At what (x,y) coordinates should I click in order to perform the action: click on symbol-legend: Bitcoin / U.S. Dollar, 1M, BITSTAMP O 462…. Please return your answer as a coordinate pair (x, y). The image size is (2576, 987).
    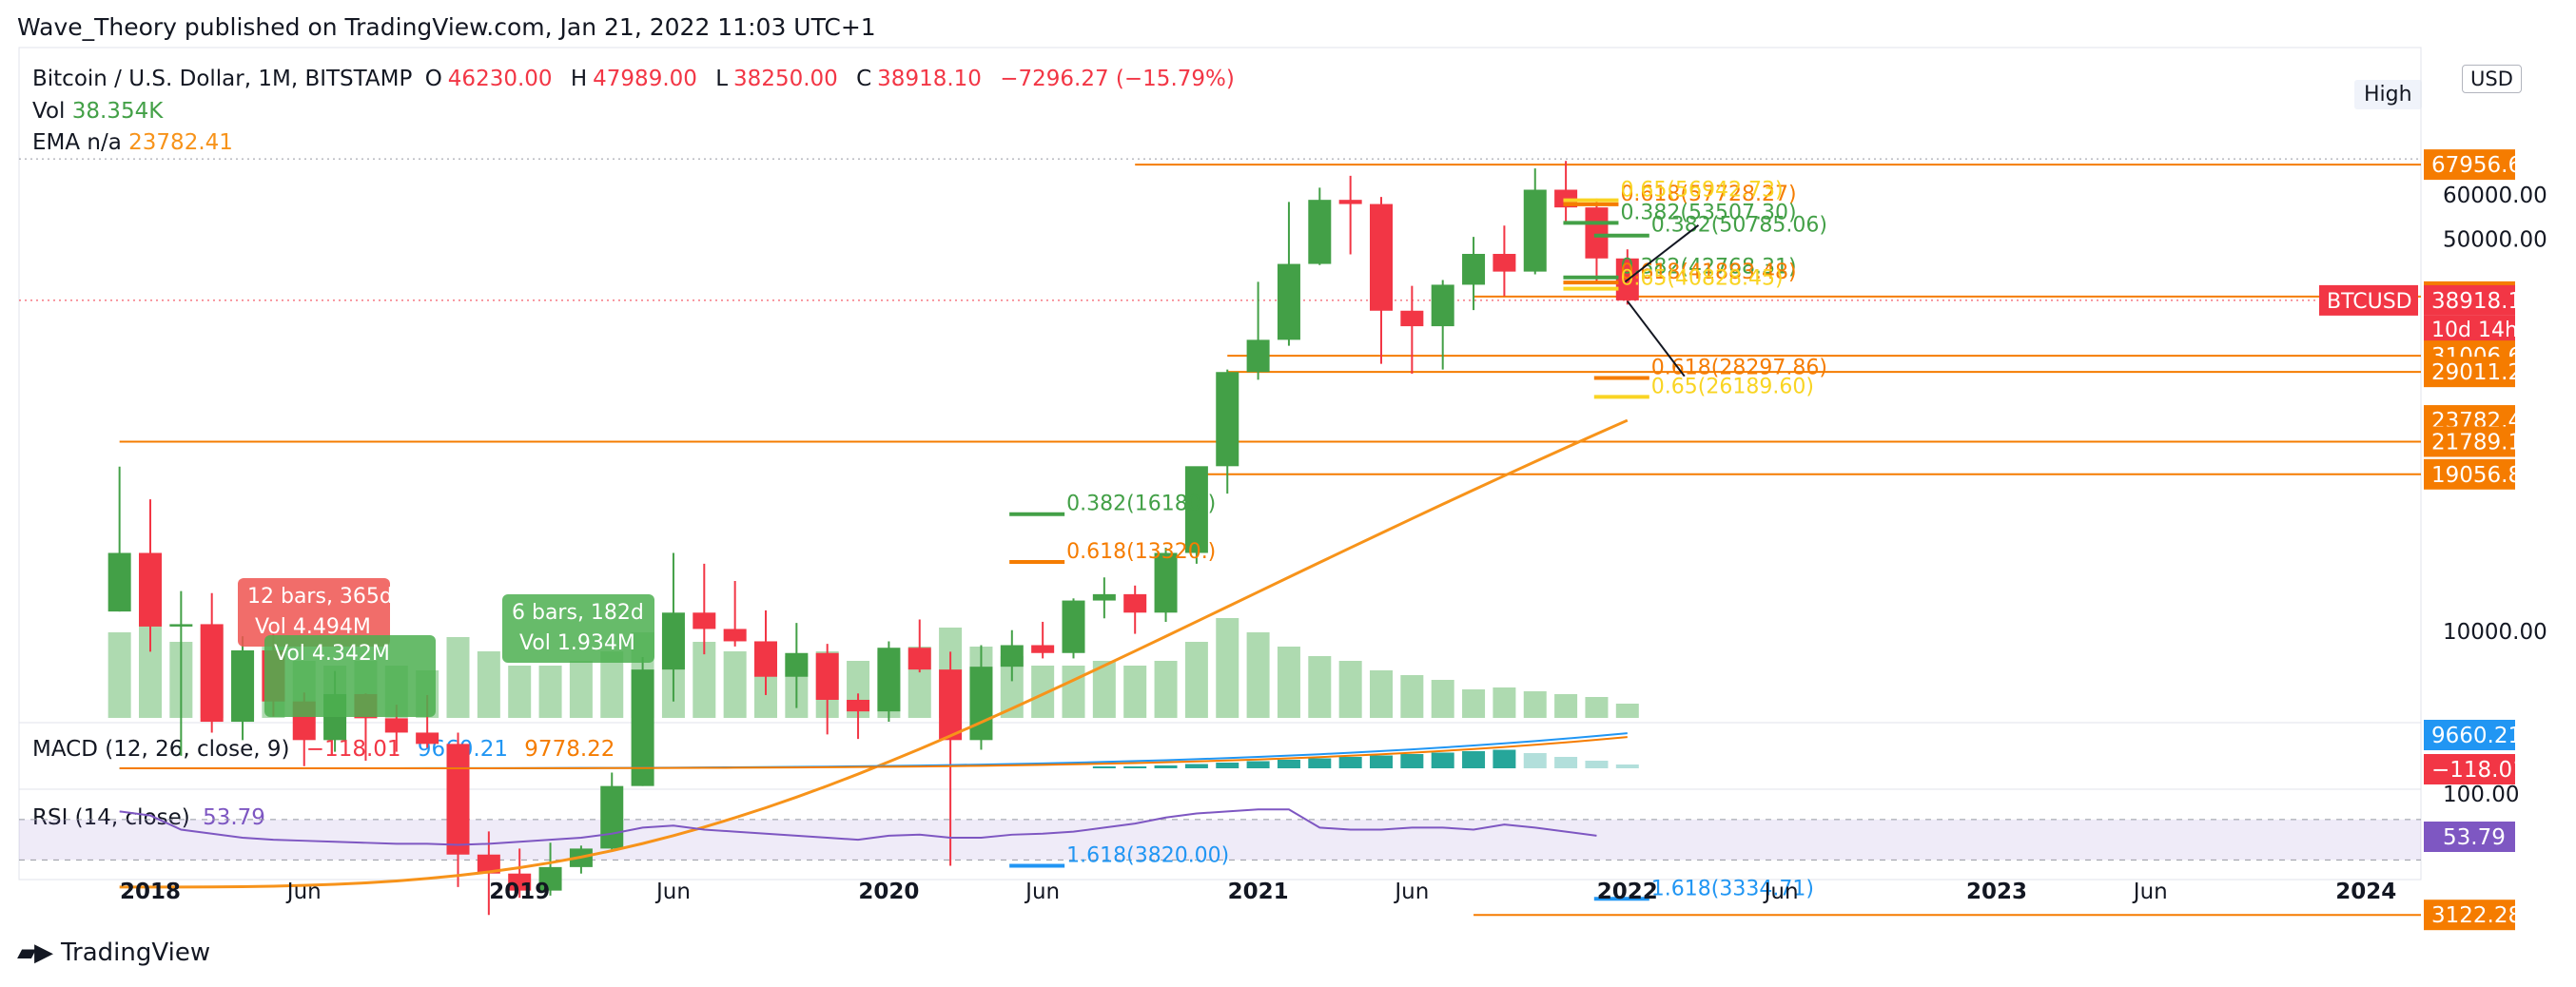
    Looking at the image, I should click on (636, 79).